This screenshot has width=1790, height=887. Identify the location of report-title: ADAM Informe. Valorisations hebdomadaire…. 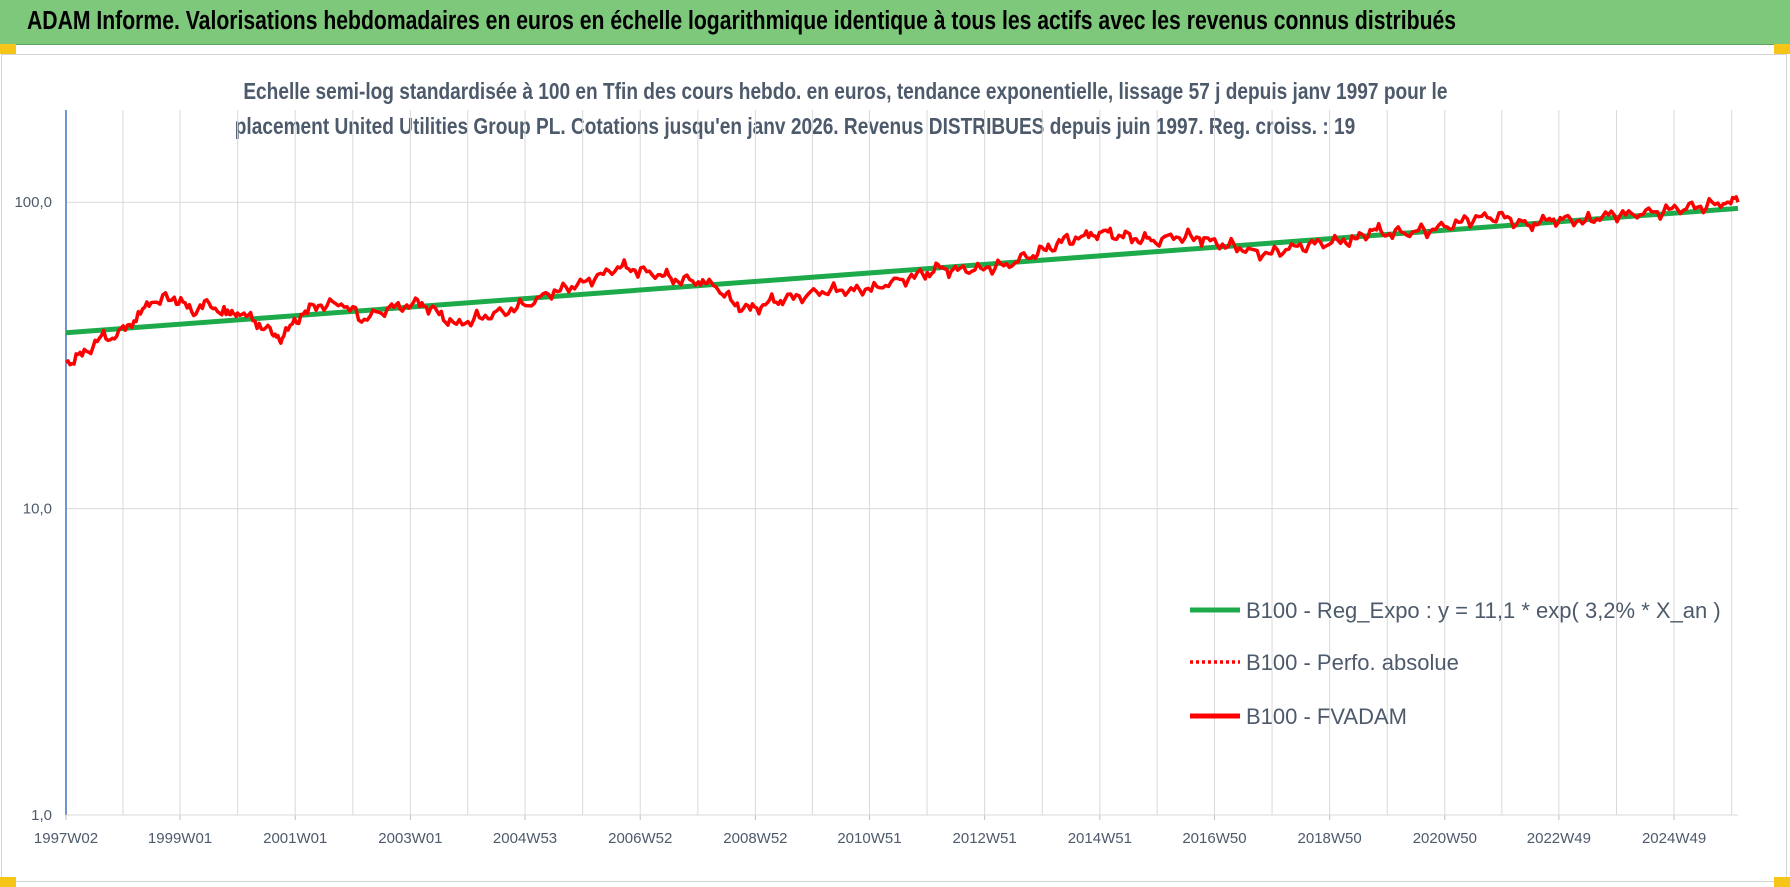
(742, 21).